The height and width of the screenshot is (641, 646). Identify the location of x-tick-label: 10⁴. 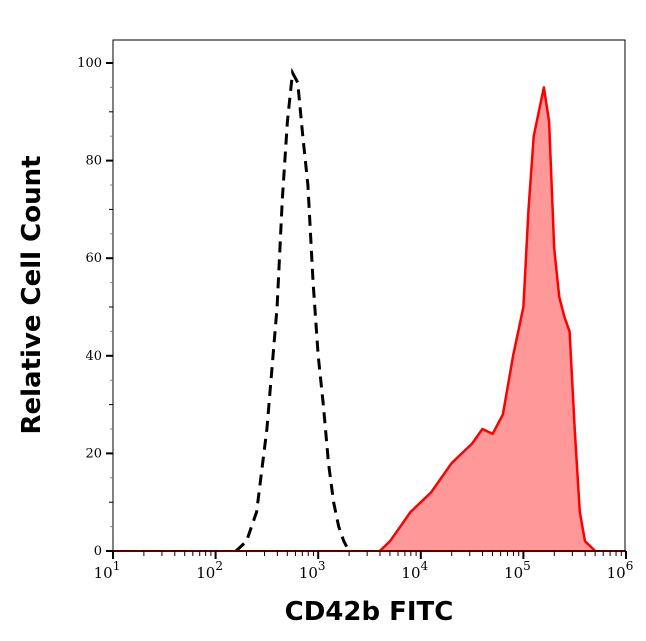
(414, 570).